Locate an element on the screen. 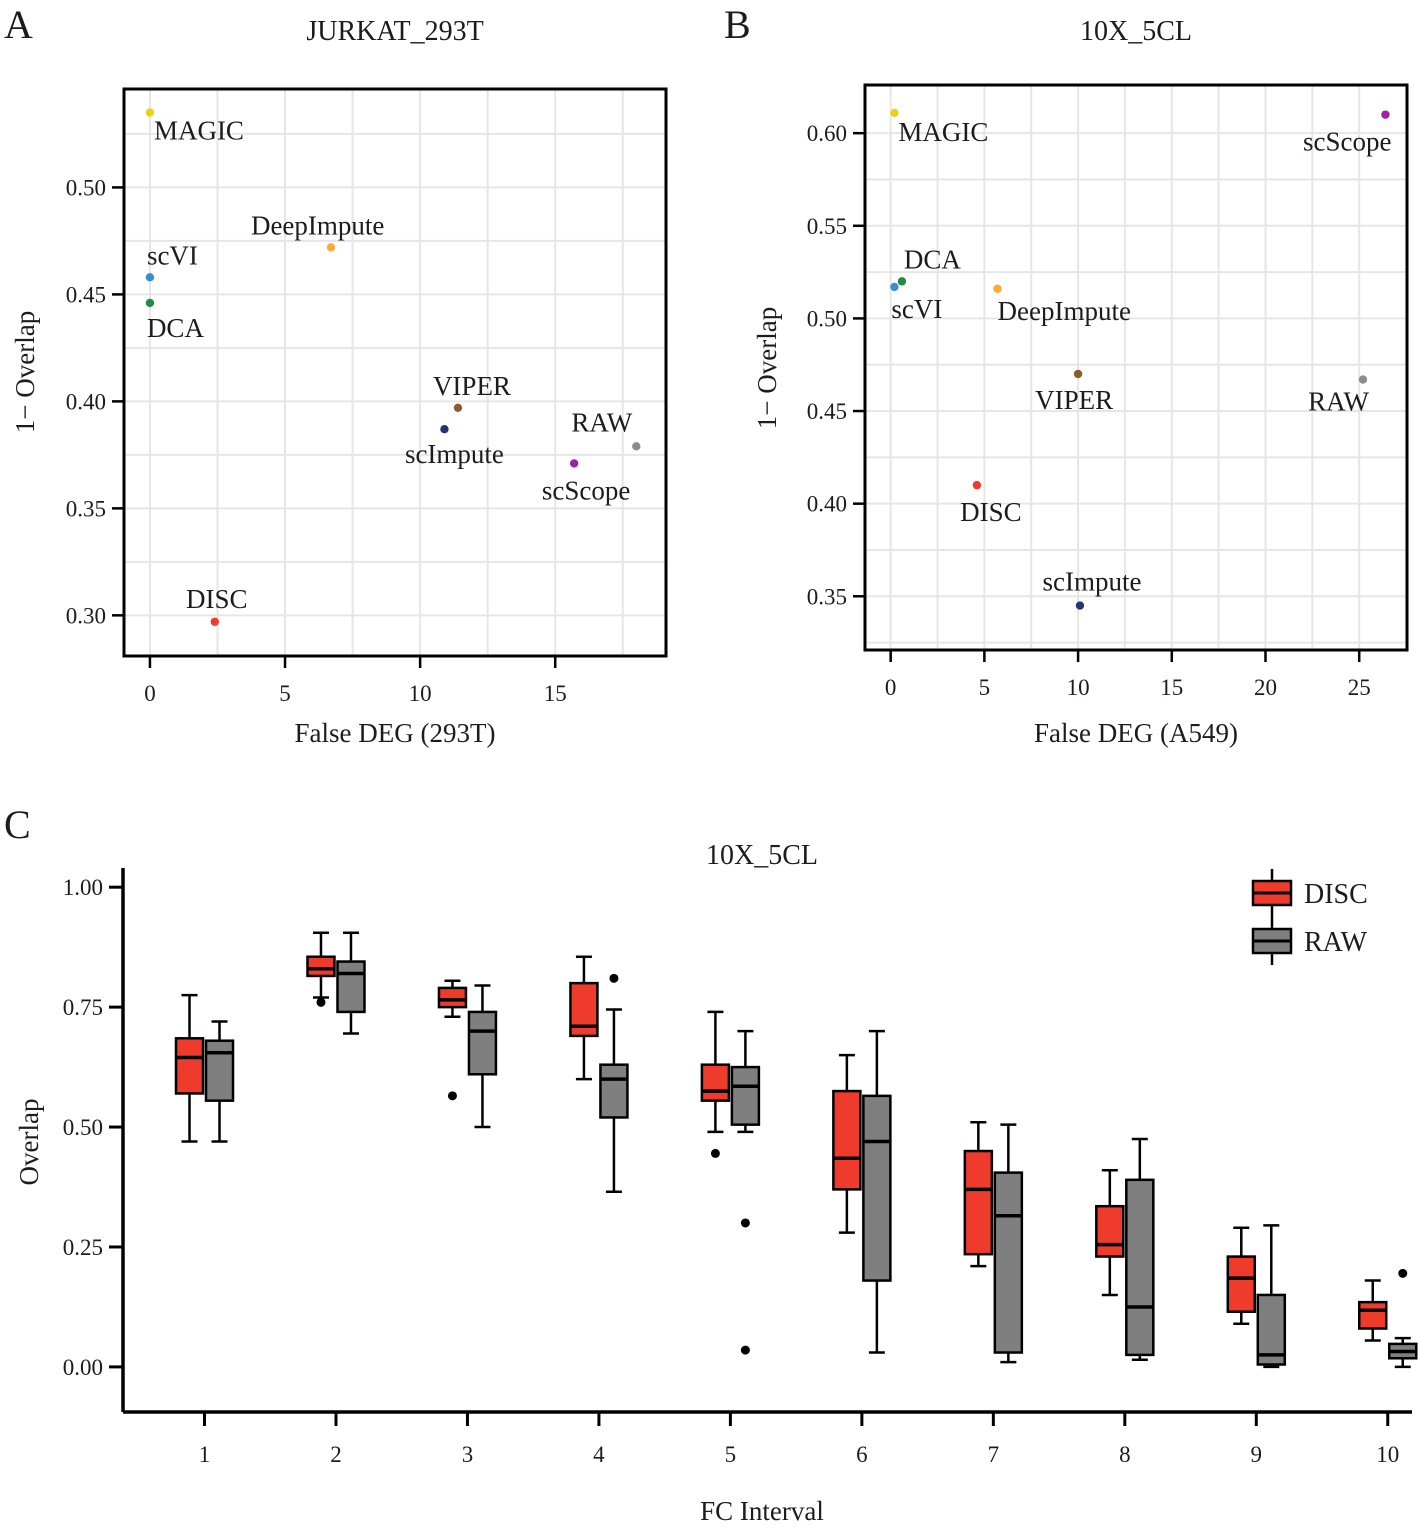 Image resolution: width=1418 pixels, height=1539 pixels. y-tick-label: 0.60 is located at coordinates (827, 133).